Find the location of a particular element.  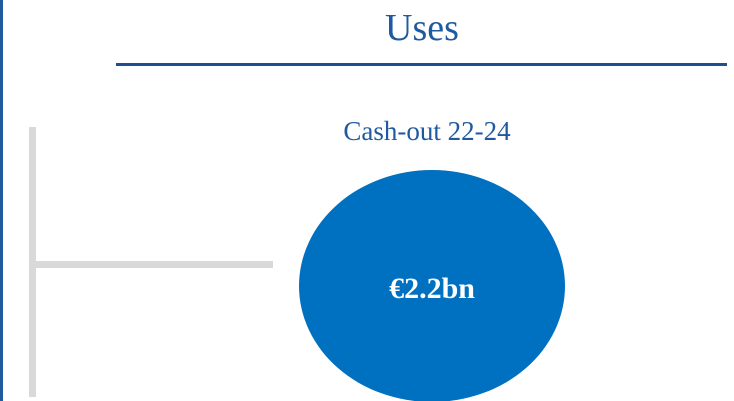

bracket-horizontal is located at coordinates (151, 264).